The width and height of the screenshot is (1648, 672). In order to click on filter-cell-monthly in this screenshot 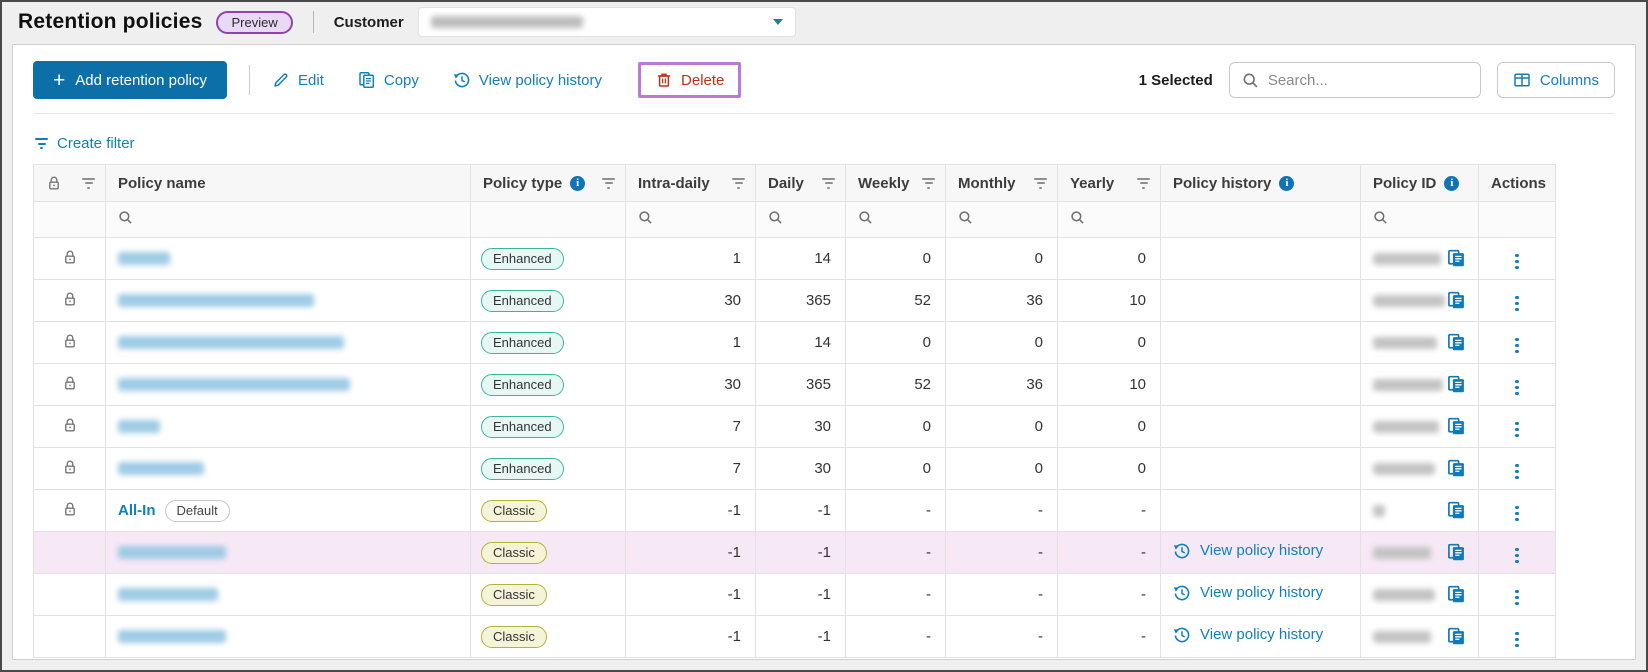, I will do `click(1001, 219)`.